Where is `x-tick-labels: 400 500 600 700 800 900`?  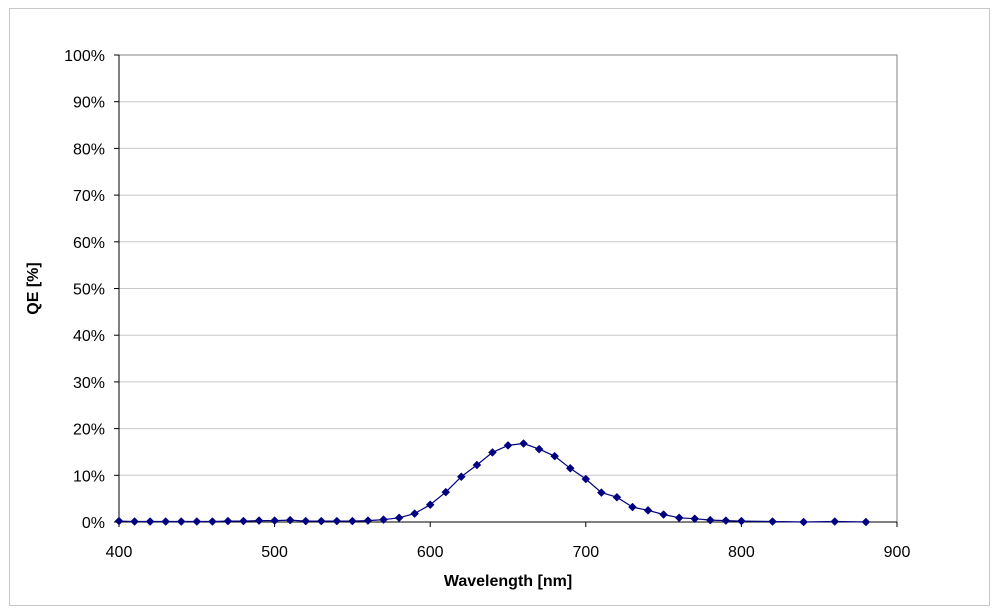
x-tick-labels: 400 500 600 700 800 900 is located at coordinates (508, 552).